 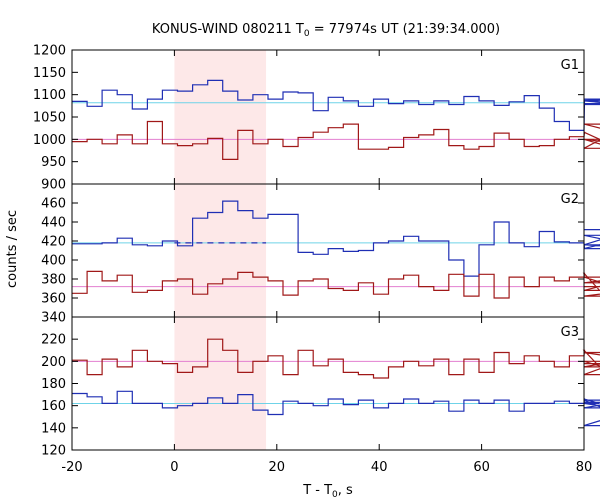 What do you see at coordinates (53, 428) in the screenshot?
I see `g3-y-tick-label: 140` at bounding box center [53, 428].